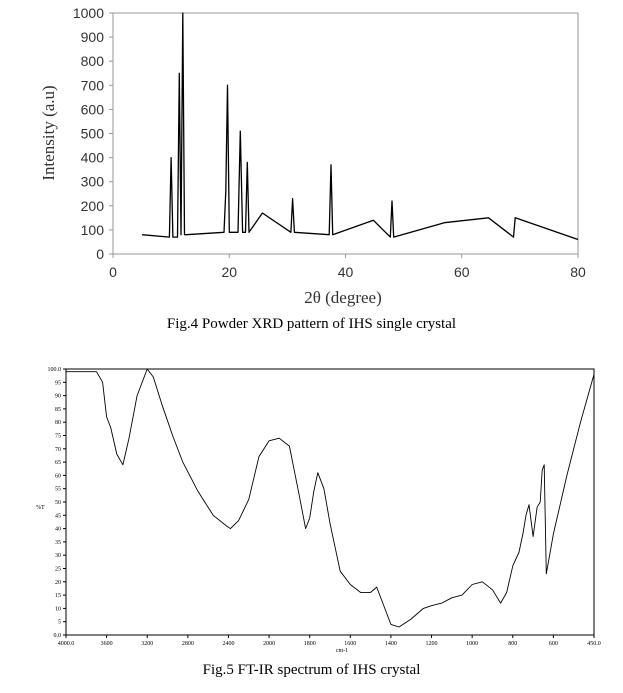  I want to click on xrd-y-tick-label: 700, so click(93, 85).